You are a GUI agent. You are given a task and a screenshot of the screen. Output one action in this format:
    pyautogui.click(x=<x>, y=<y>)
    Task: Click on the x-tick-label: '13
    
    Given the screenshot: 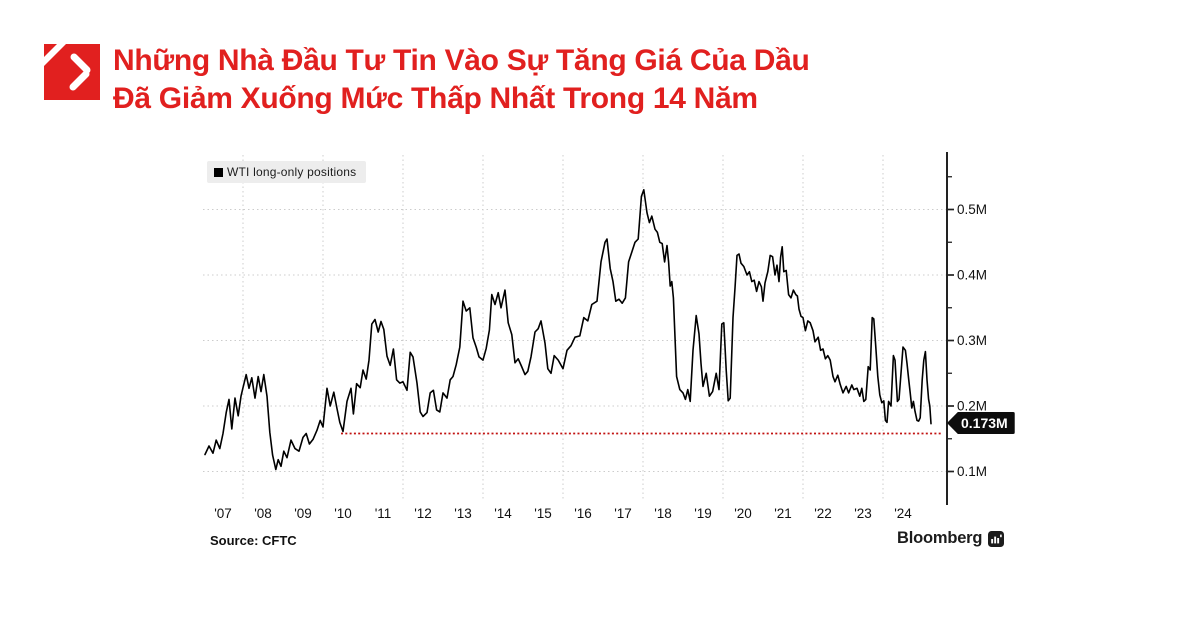 What is the action you would take?
    pyautogui.click(x=463, y=513)
    